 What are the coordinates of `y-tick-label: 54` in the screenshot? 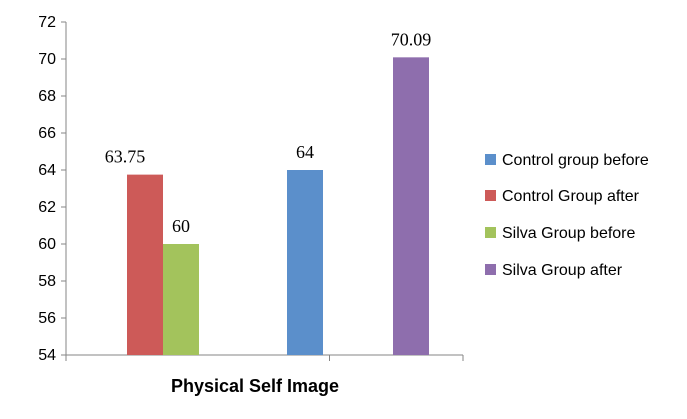 It's located at (47, 355).